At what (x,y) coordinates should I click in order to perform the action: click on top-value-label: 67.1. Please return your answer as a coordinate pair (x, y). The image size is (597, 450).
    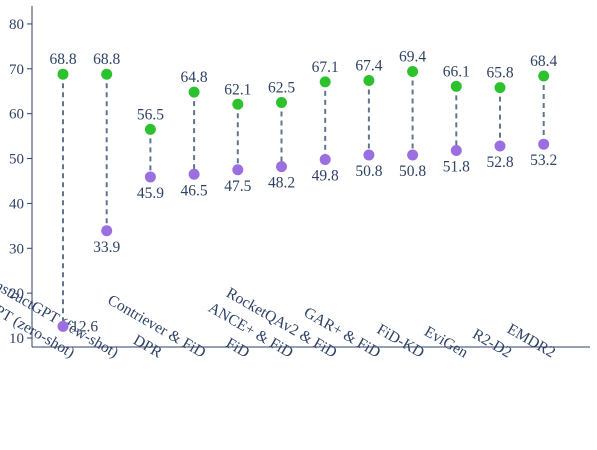
    Looking at the image, I should click on (325, 67).